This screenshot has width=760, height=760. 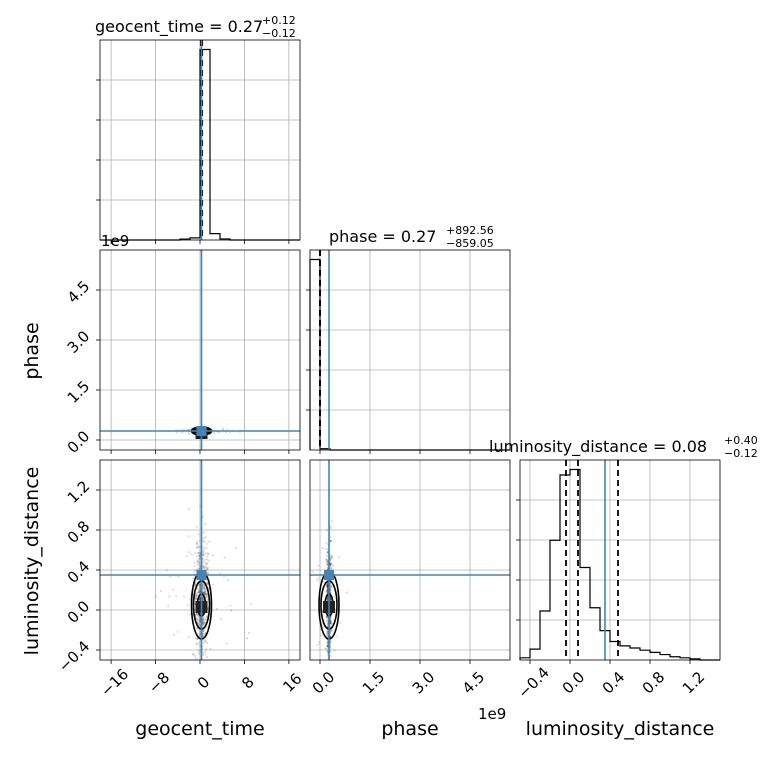 I want to click on xtick-label-geocent_time-4: 16, so click(x=292, y=683).